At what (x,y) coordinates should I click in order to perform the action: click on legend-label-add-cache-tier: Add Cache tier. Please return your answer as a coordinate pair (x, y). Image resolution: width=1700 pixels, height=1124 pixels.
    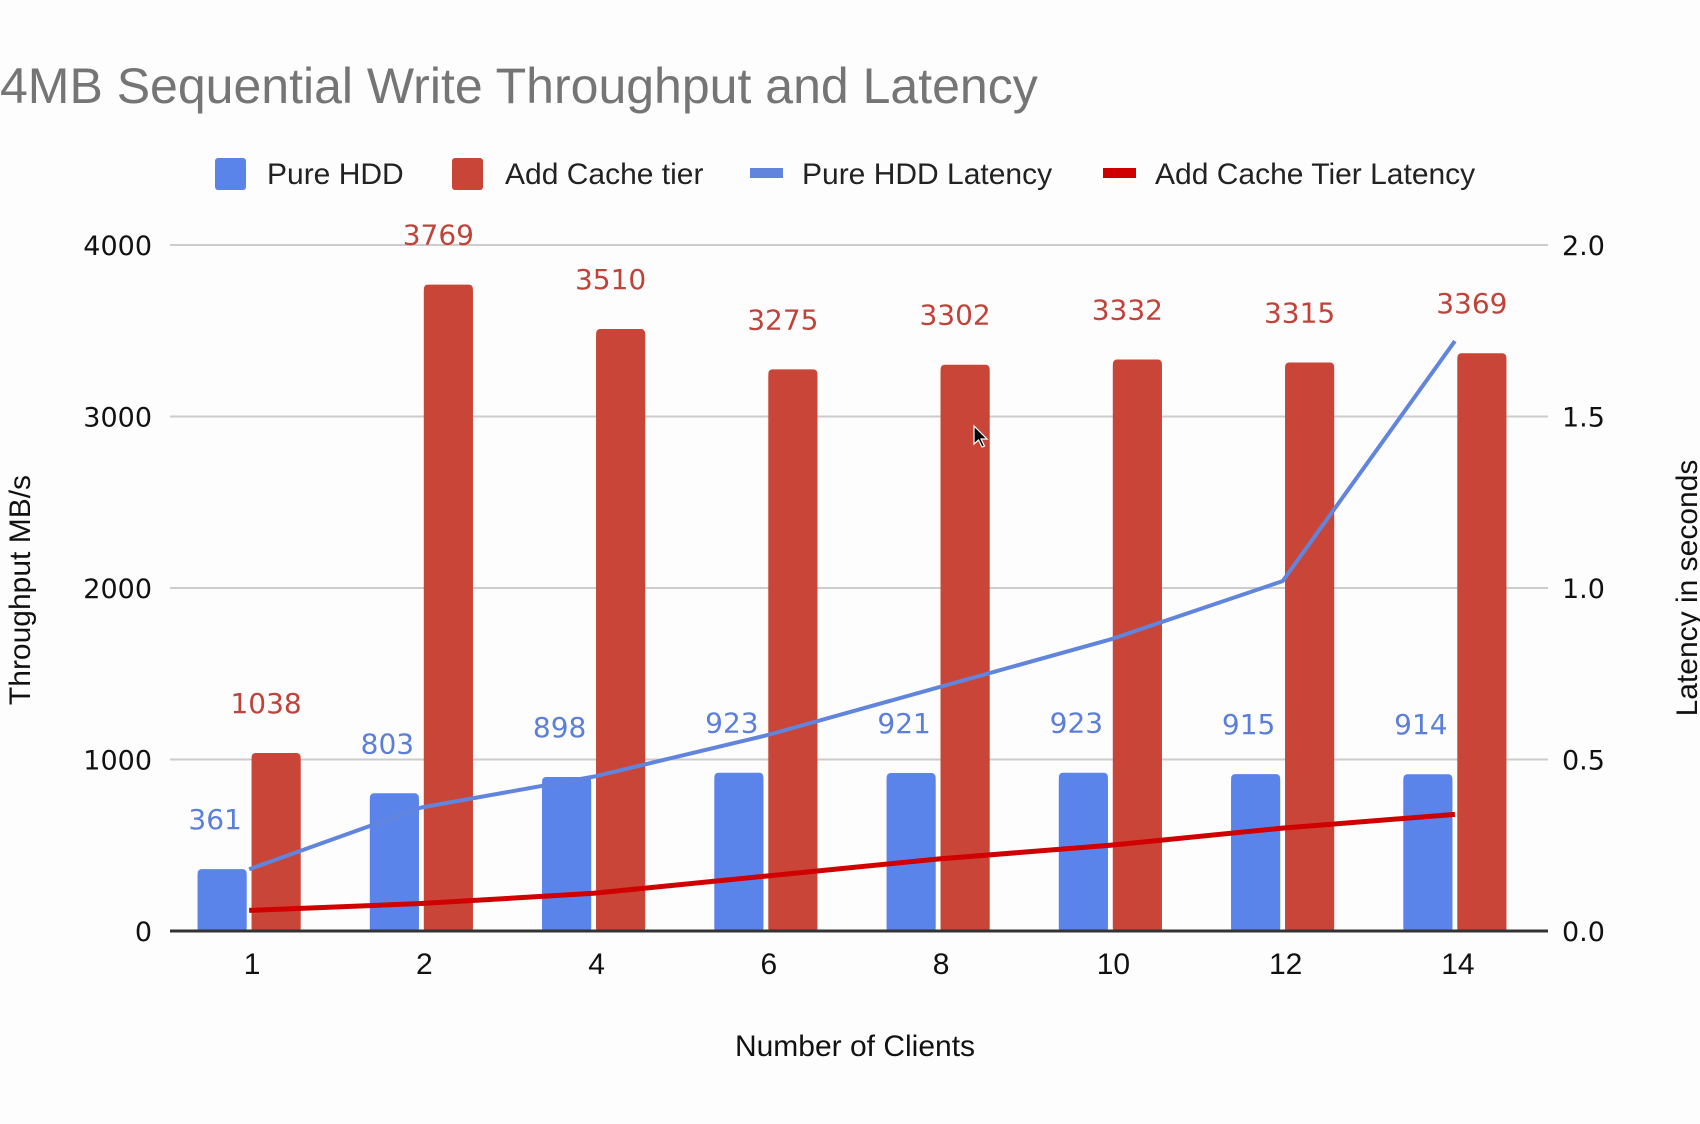
    Looking at the image, I should click on (604, 174).